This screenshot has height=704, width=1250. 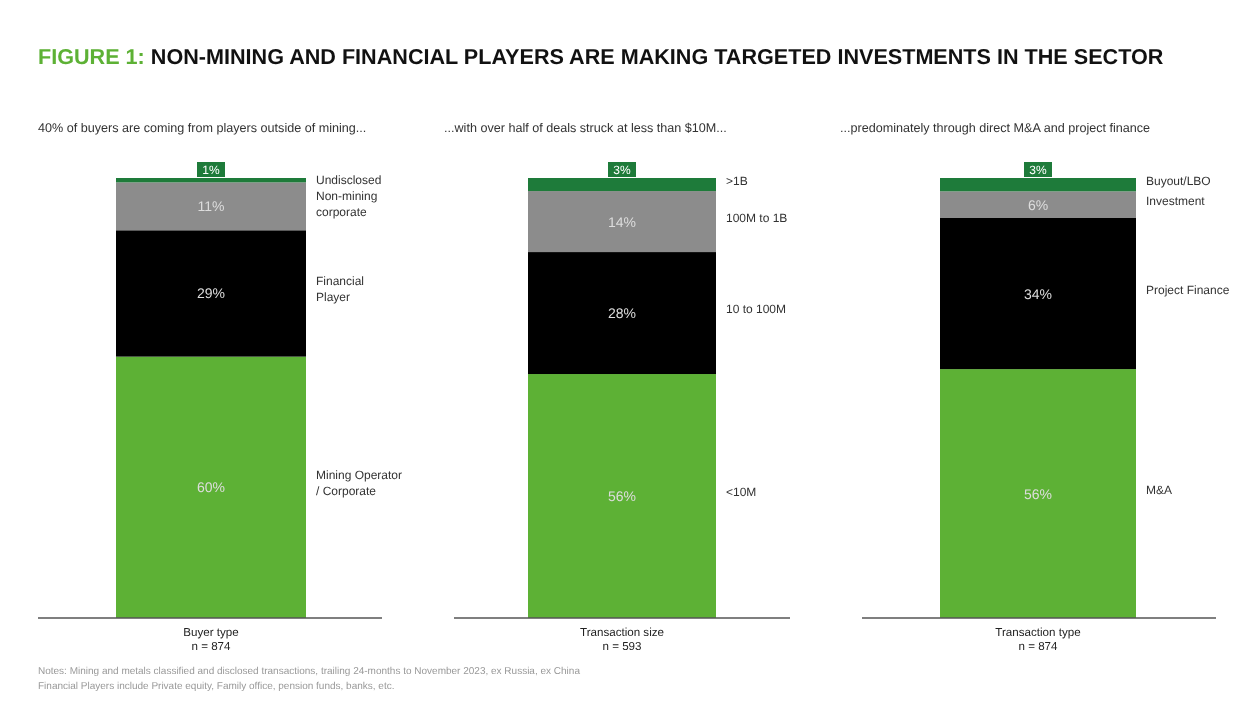 I want to click on text: FIGURE 1: NON-MINING AND FINANCIAL PLAYERS ARE MAKING TARGETED INVESTMENTS IN THE SECTOR, so click(x=601, y=58).